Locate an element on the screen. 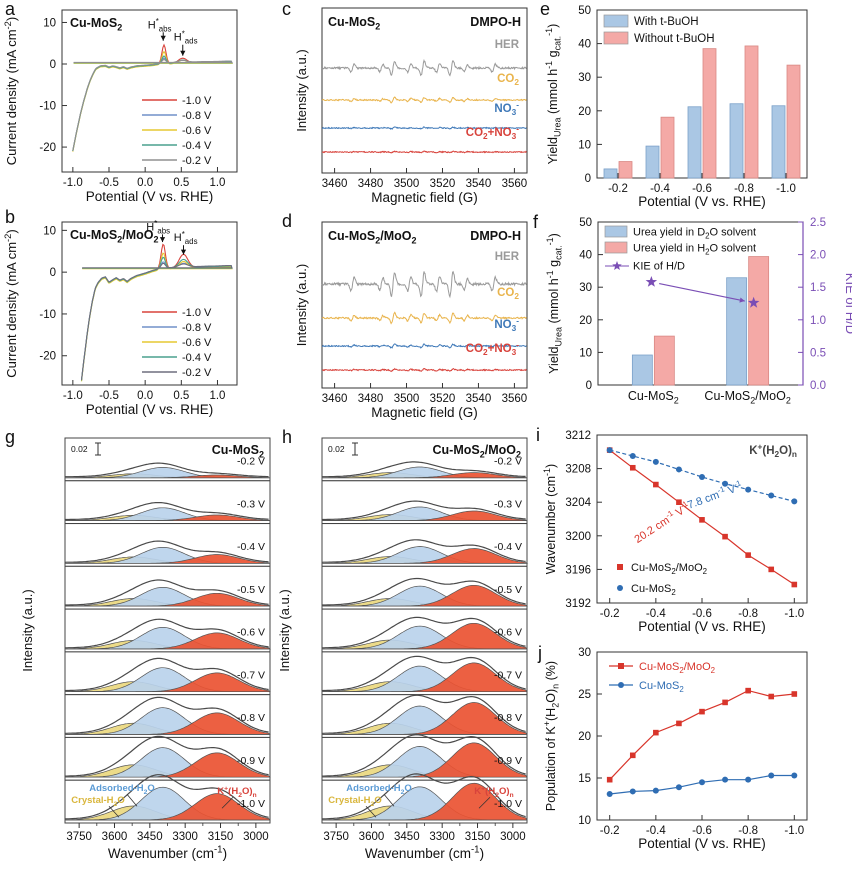  row-voltage-label: -0.9 V is located at coordinates (251, 761).